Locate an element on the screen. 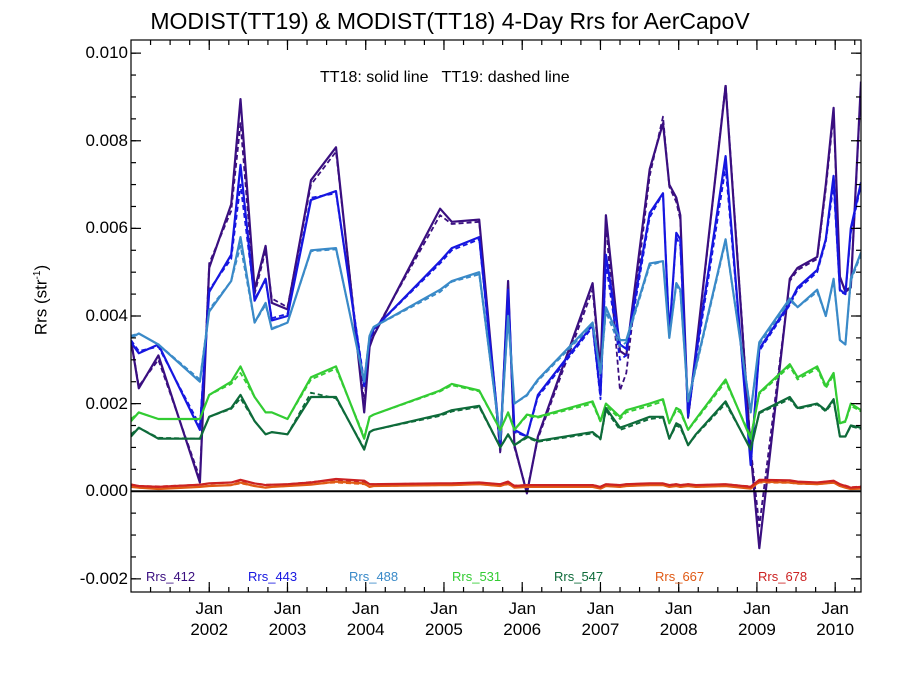  x-tick-label: Jan 2010 is located at coordinates (835, 619).